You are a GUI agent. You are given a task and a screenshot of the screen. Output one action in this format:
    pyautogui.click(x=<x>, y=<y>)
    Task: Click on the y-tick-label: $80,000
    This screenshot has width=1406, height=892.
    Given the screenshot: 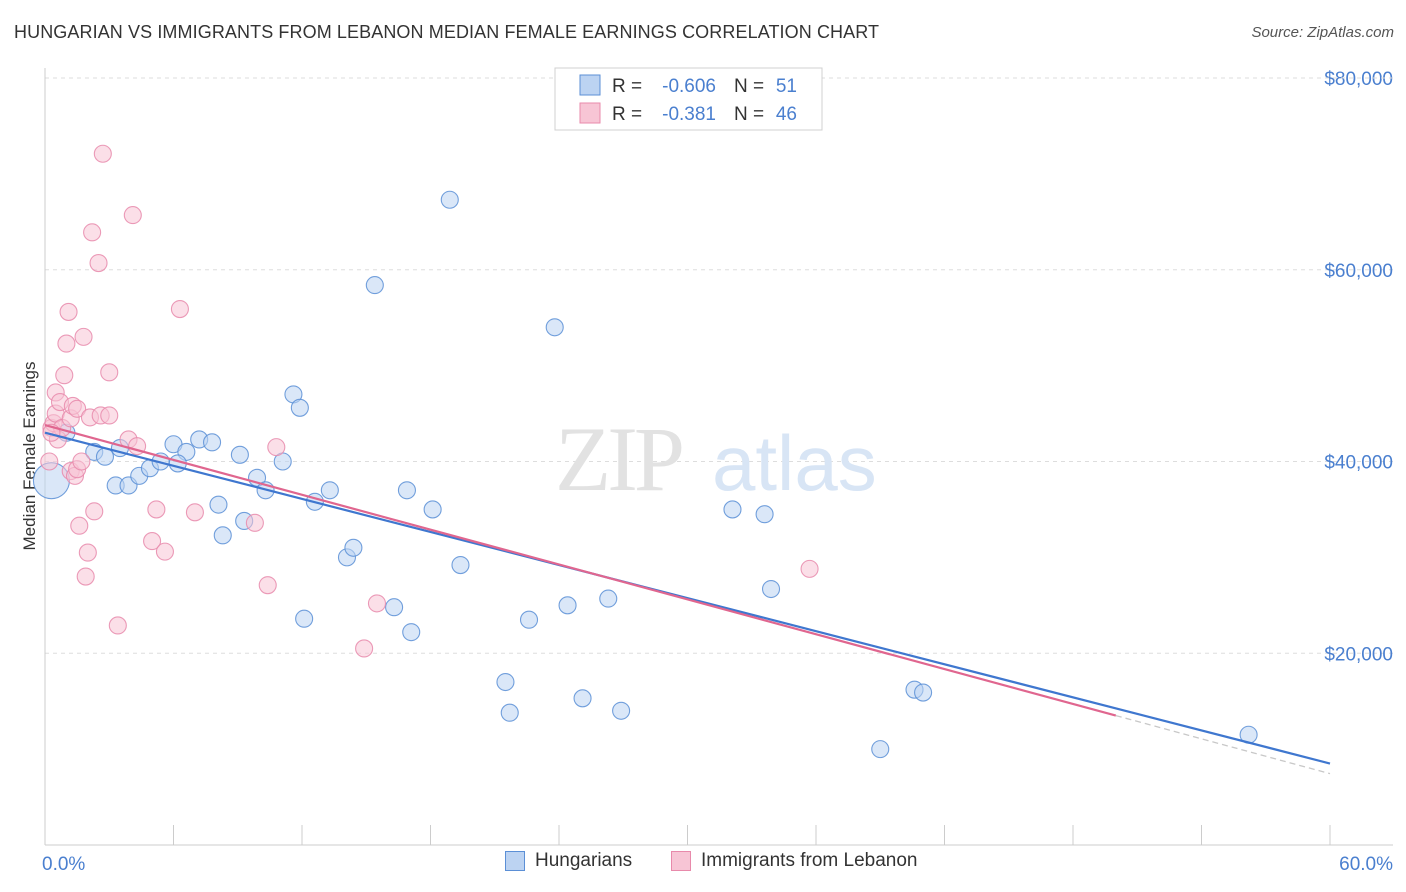 What is the action you would take?
    pyautogui.click(x=1358, y=79)
    